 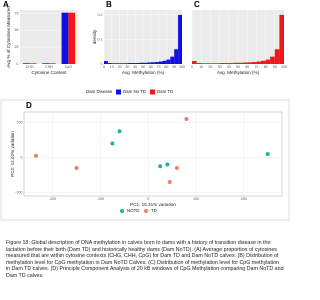 I want to click on legend-label: NOTD, so click(x=133, y=210).